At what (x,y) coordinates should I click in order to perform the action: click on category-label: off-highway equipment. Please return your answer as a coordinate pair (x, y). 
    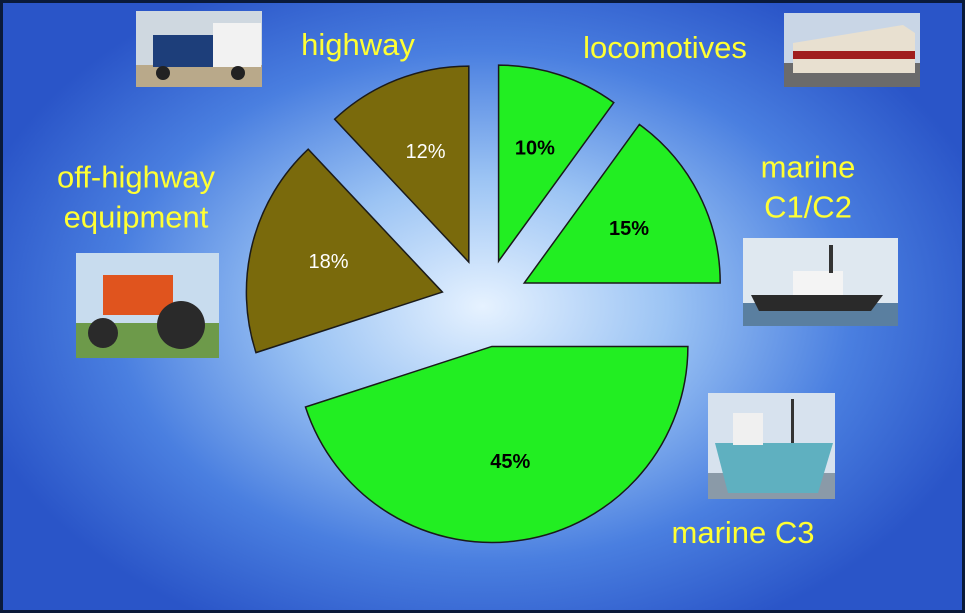
    Looking at the image, I should click on (136, 197).